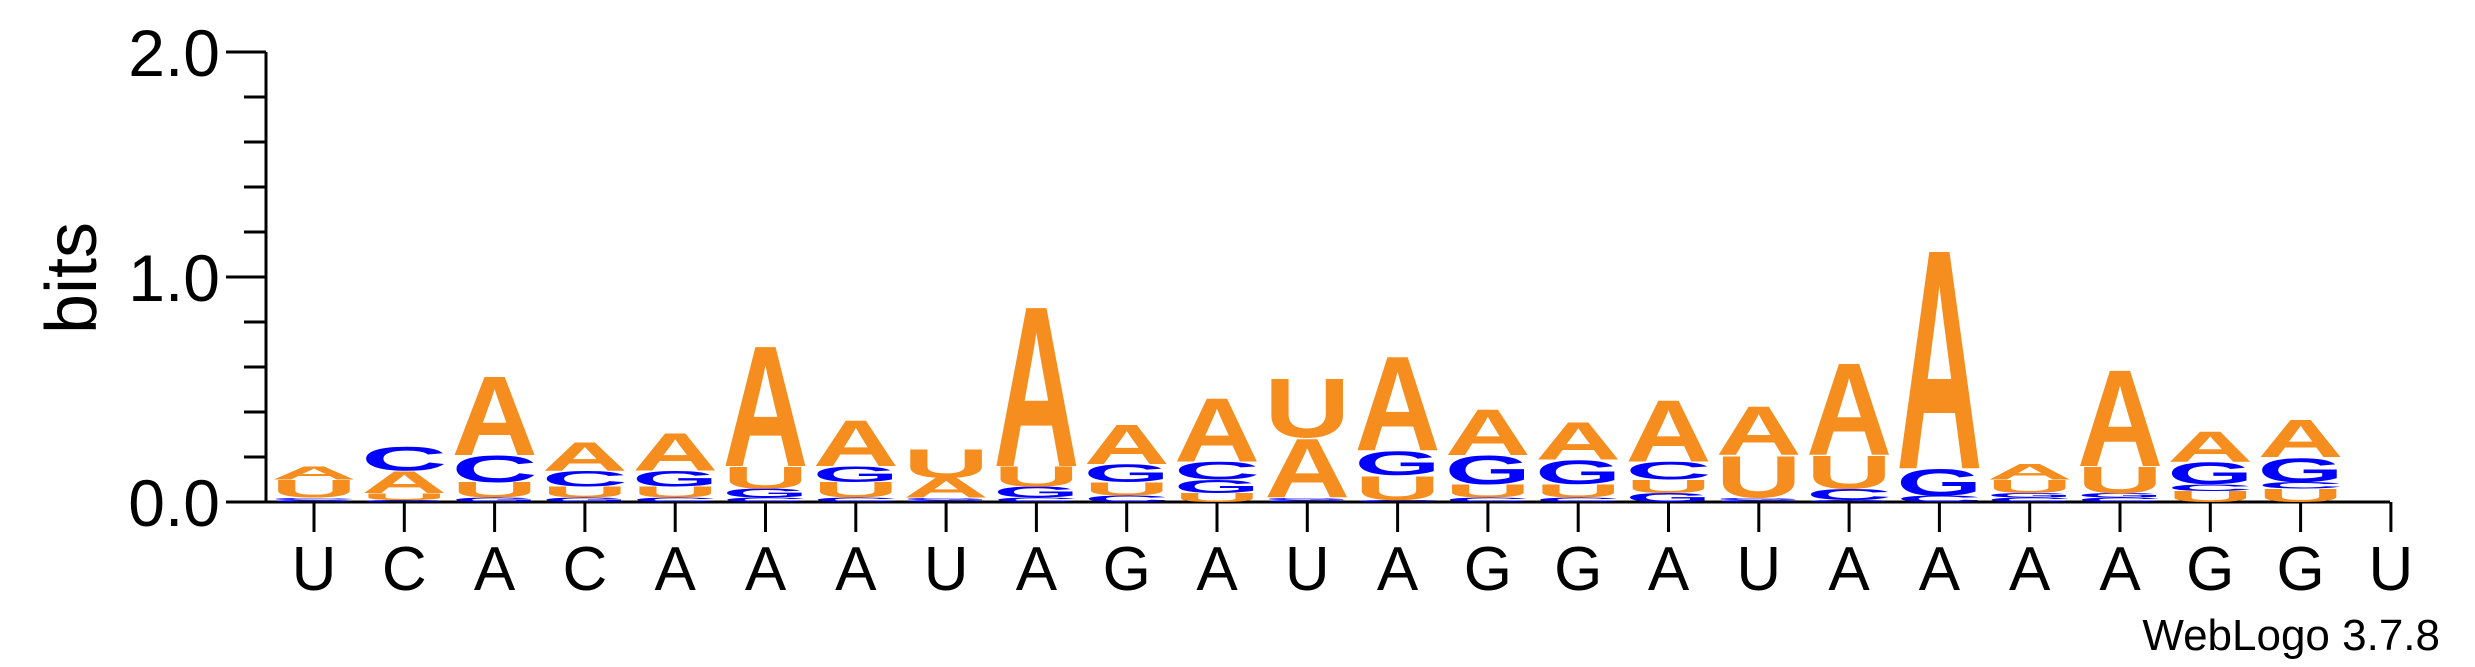 This screenshot has width=2475, height=667. I want to click on y-tick-label: 1.0, so click(174, 278).